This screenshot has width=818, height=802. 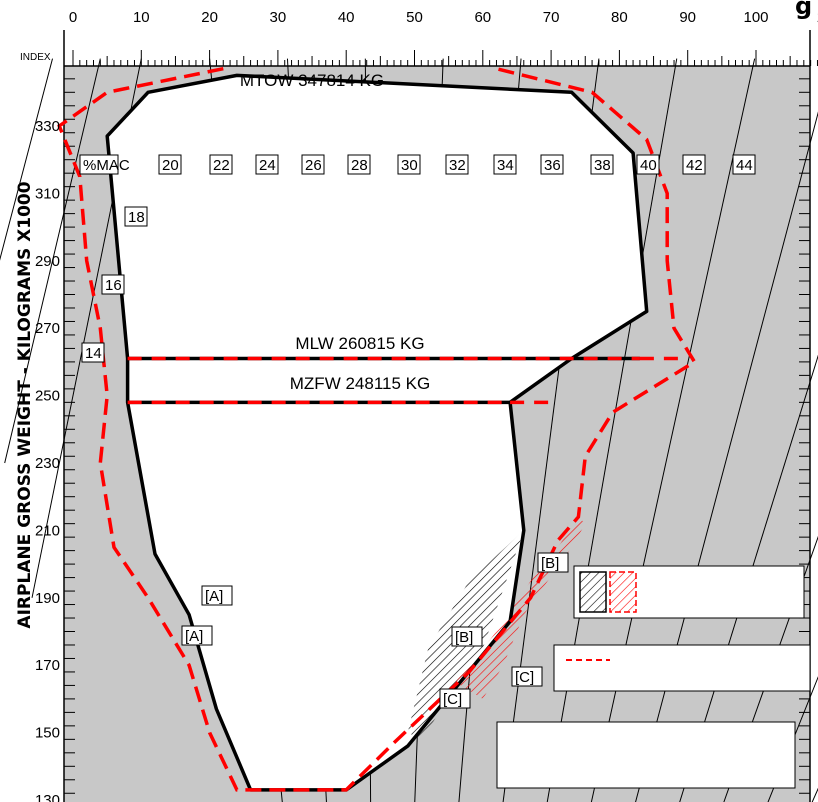 What do you see at coordinates (623, 592) in the screenshot?
I see `legend-red-hatch` at bounding box center [623, 592].